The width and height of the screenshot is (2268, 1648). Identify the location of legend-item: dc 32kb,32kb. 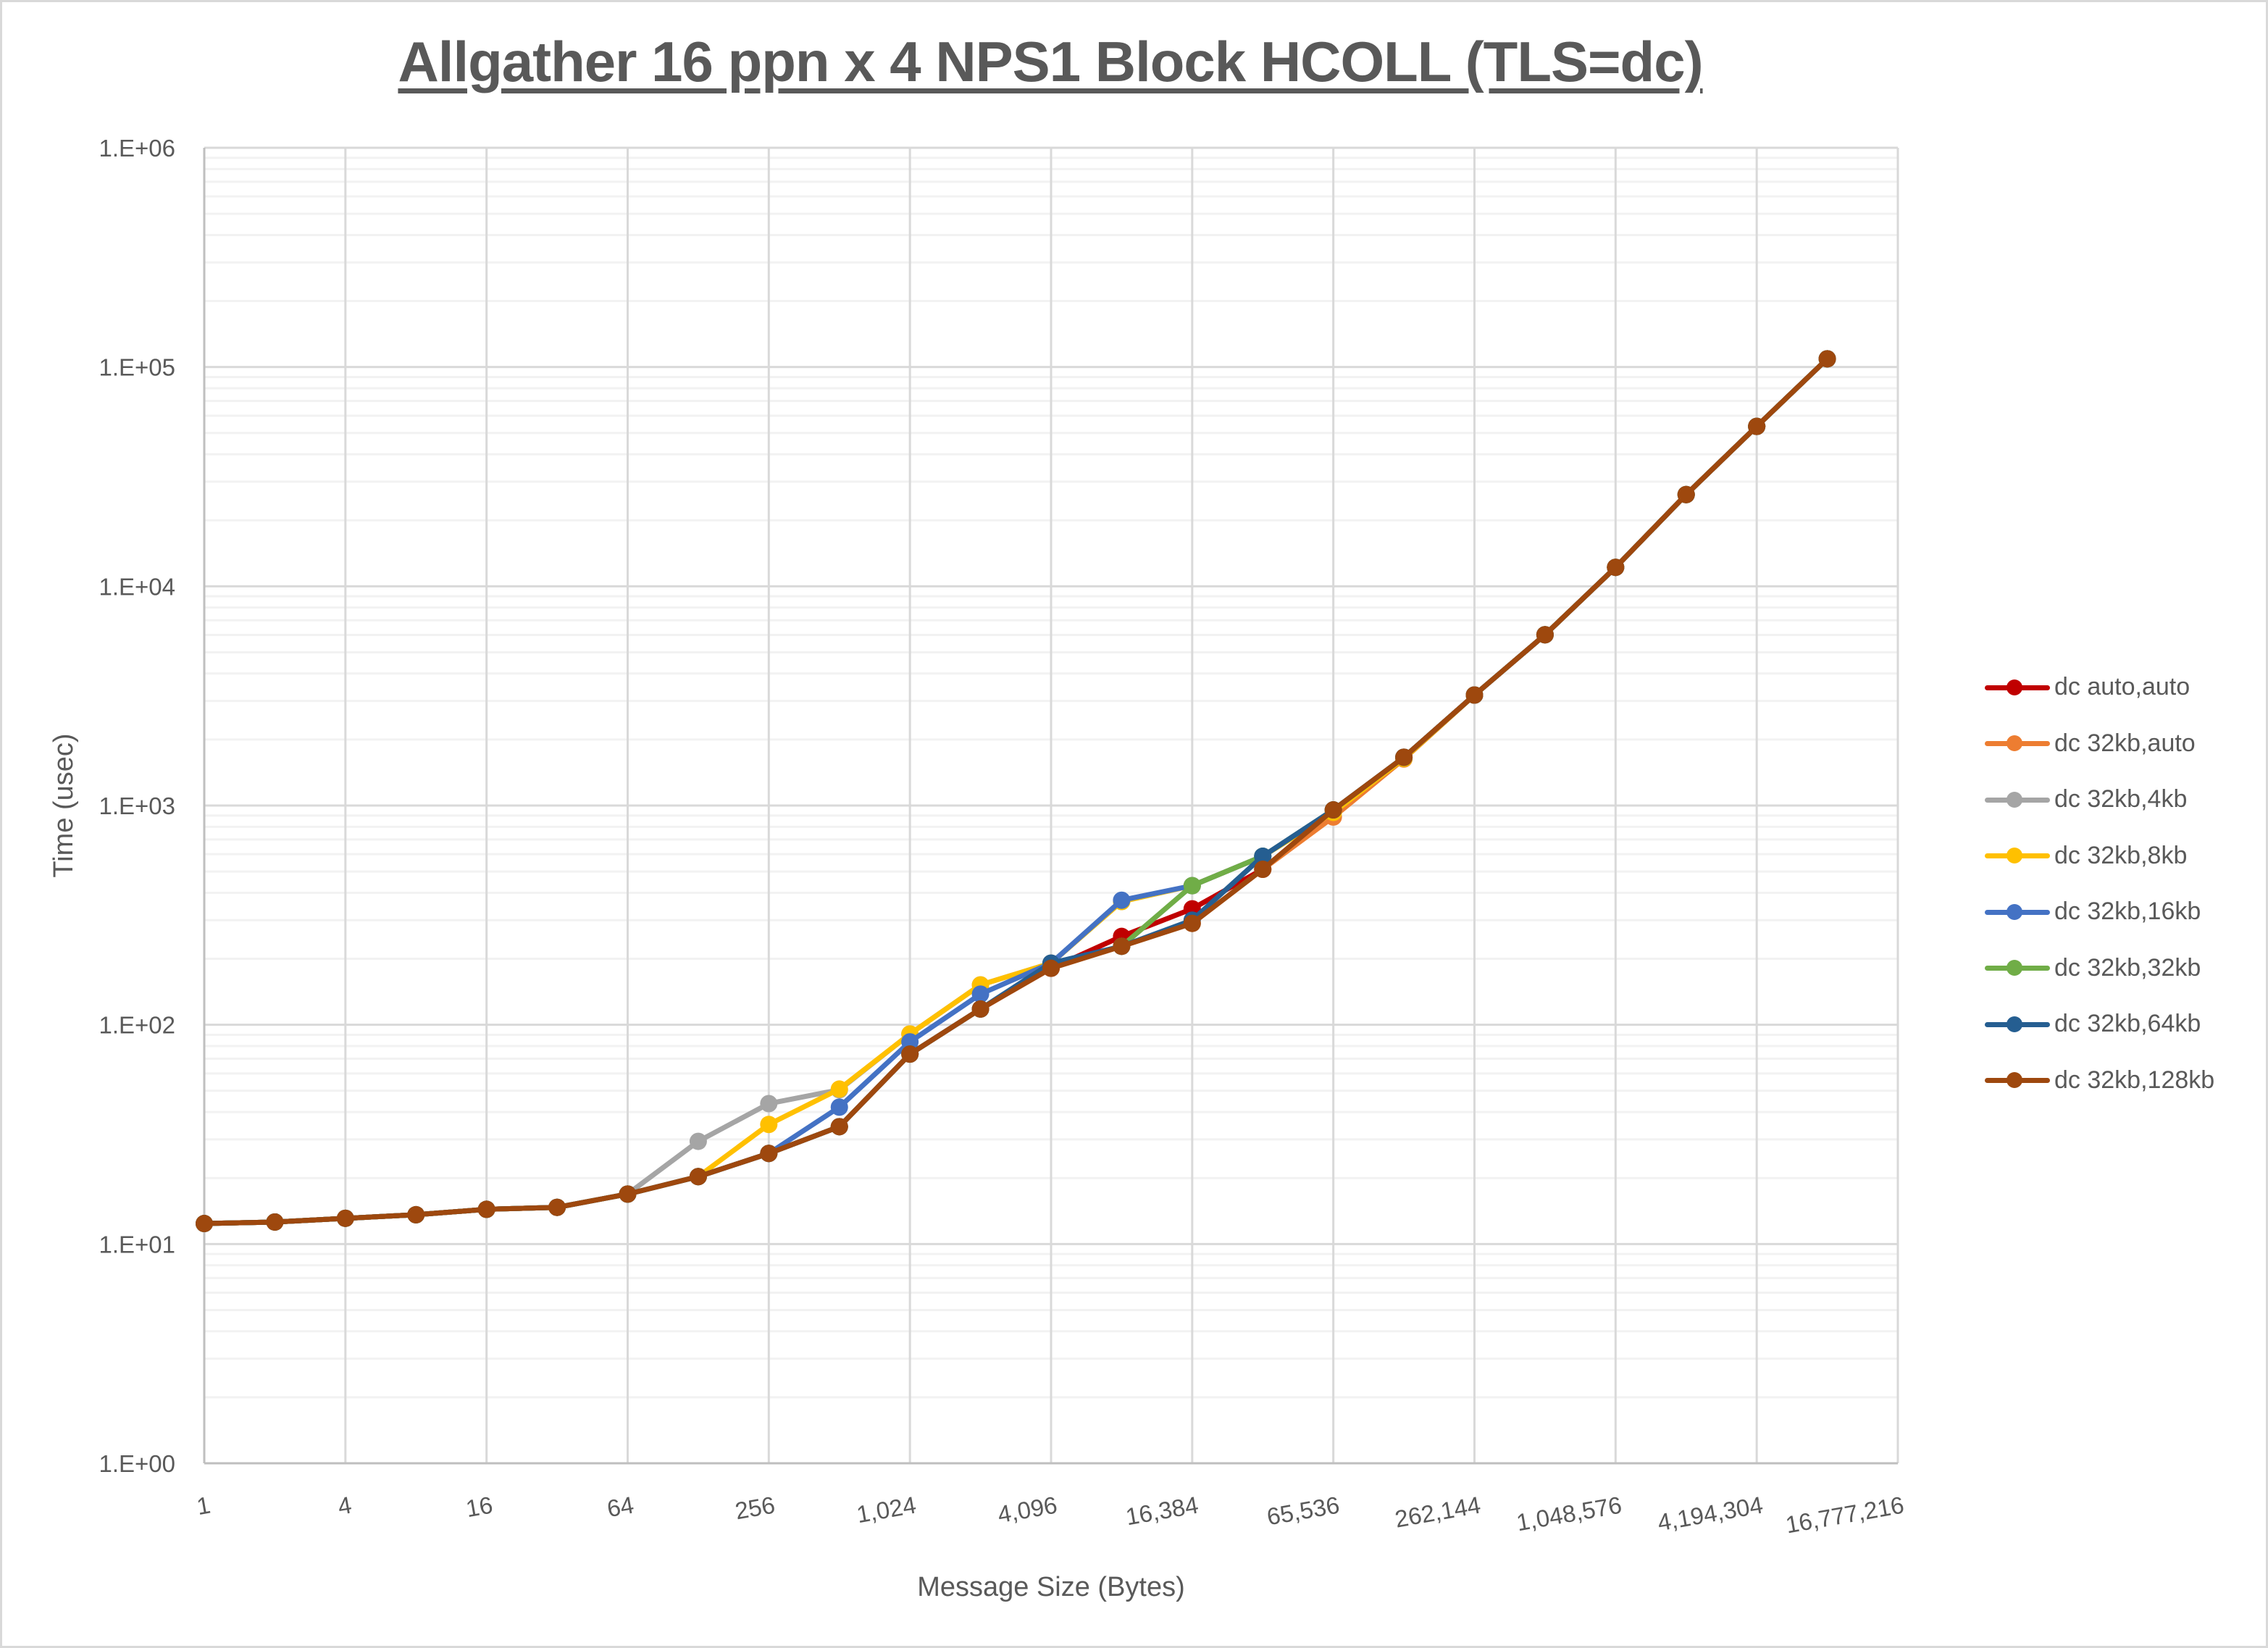
(2098, 968).